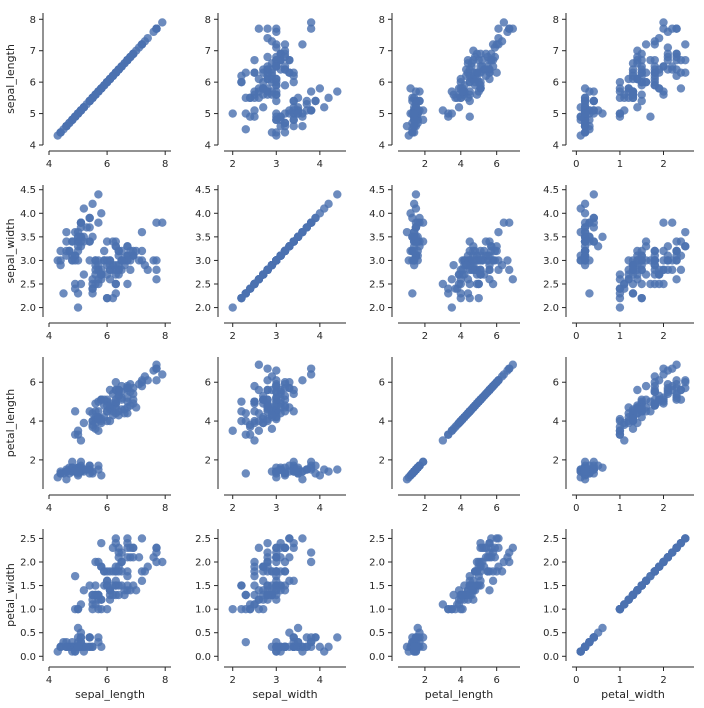  What do you see at coordinates (551, 633) in the screenshot?
I see `y-tick-label: 0.5` at bounding box center [551, 633].